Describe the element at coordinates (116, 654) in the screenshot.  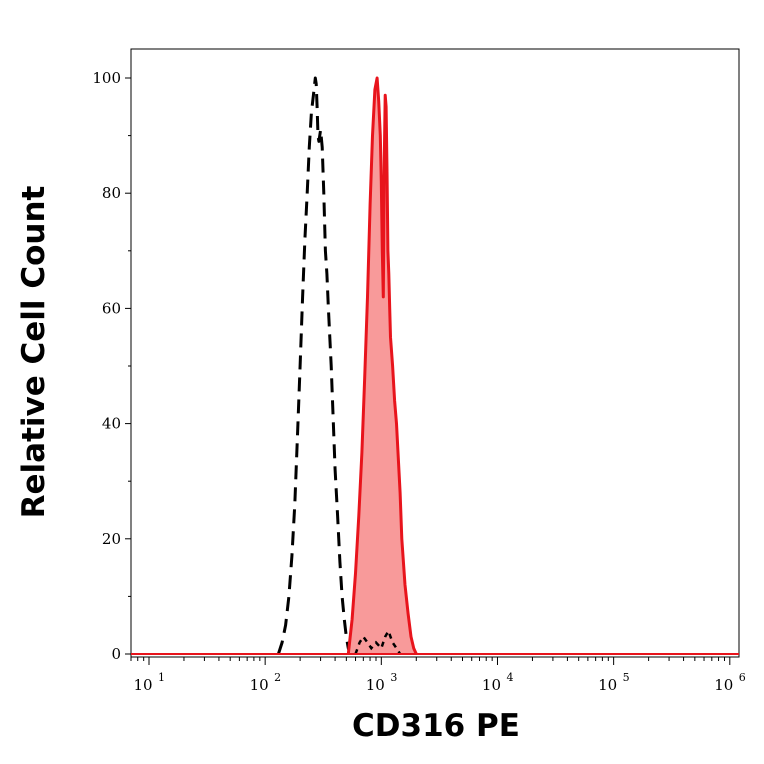
I see `y-tick-label: 0` at that location.